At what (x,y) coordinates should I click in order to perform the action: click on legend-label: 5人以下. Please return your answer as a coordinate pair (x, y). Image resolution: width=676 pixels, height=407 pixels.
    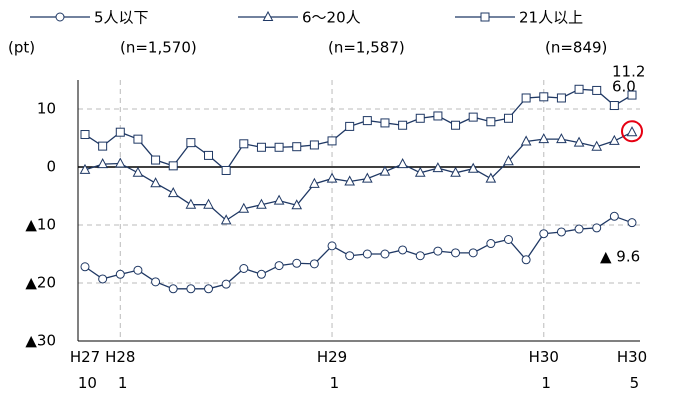
    Looking at the image, I should click on (121, 18).